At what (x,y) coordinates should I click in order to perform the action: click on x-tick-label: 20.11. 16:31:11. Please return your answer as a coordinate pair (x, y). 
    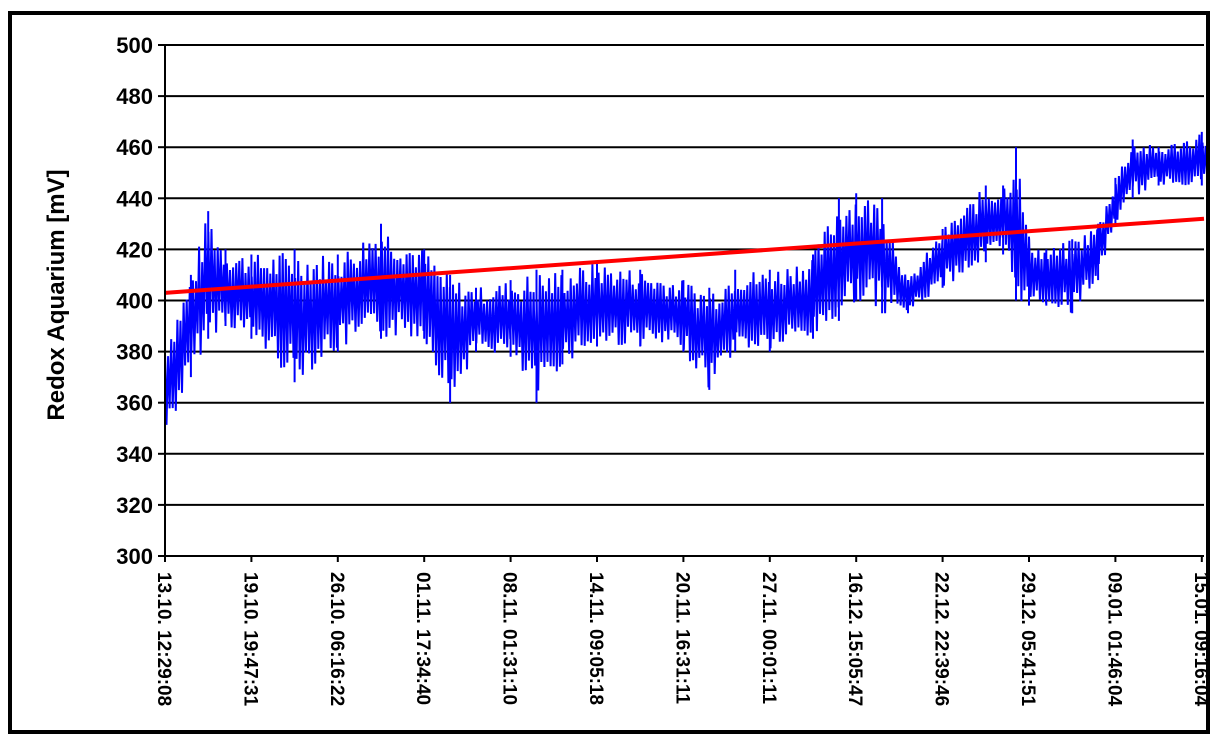
    Looking at the image, I should click on (681, 638).